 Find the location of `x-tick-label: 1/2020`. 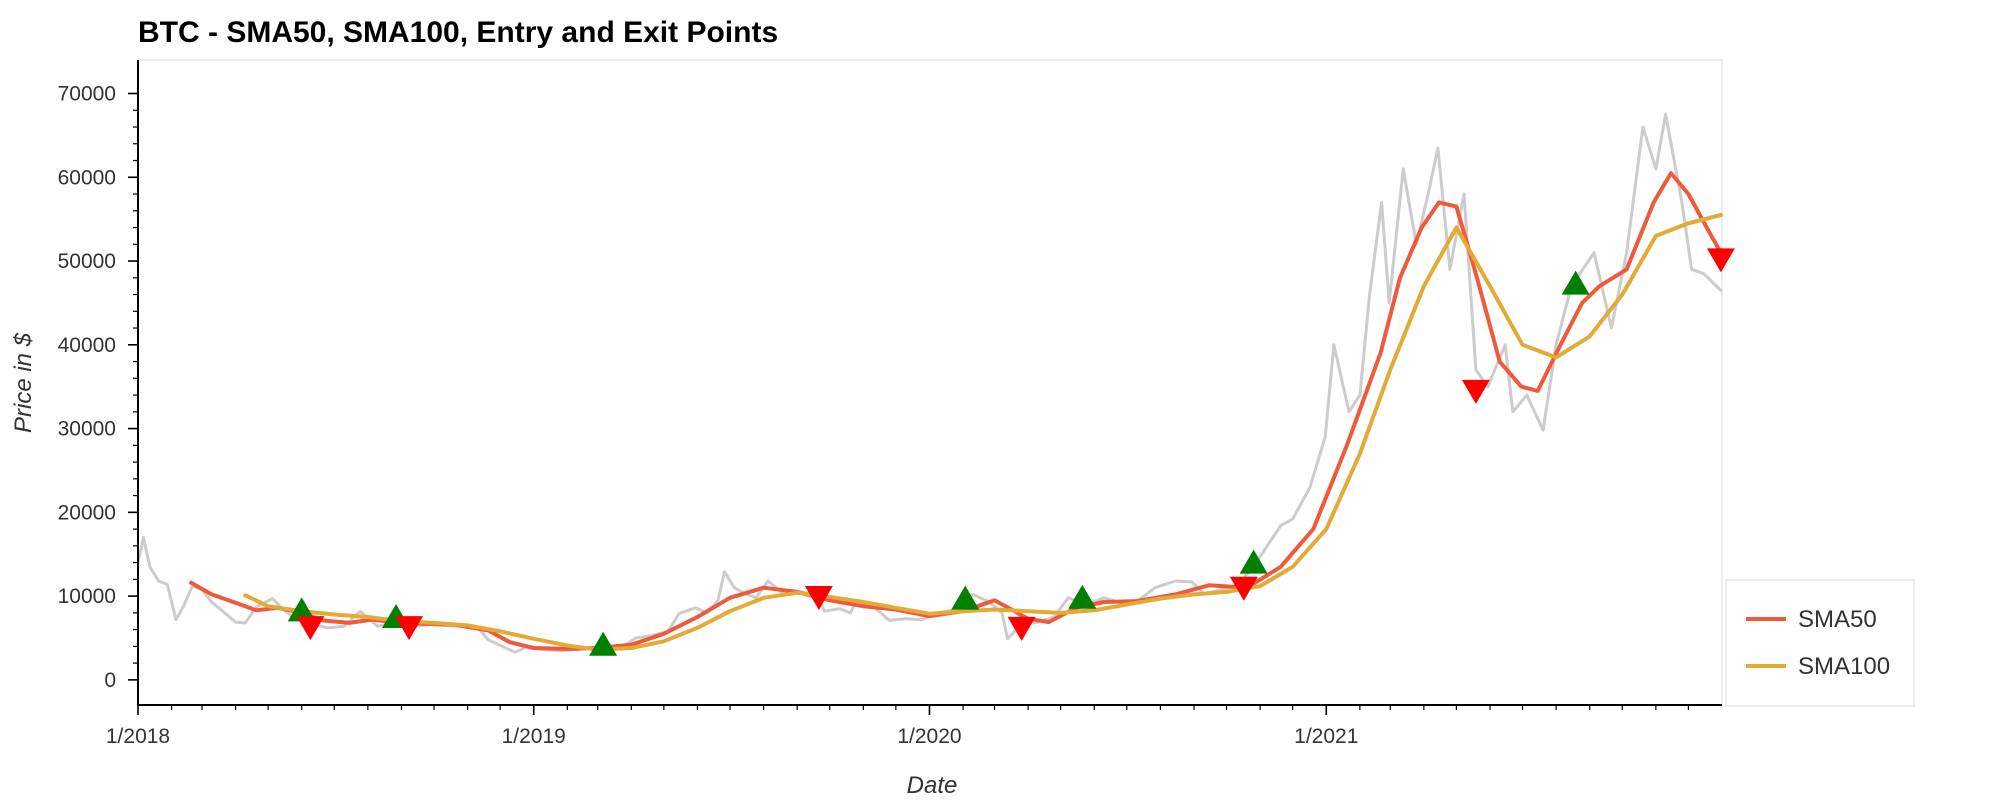

x-tick-label: 1/2020 is located at coordinates (929, 736).